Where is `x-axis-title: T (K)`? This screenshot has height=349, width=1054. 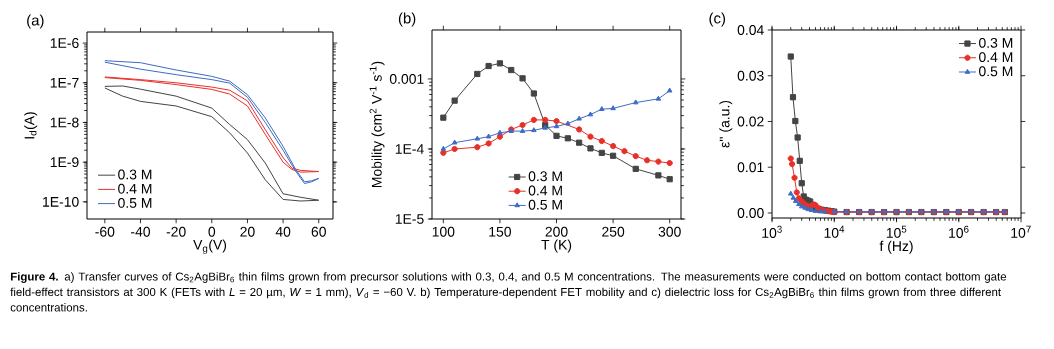 x-axis-title: T (K) is located at coordinates (556, 246).